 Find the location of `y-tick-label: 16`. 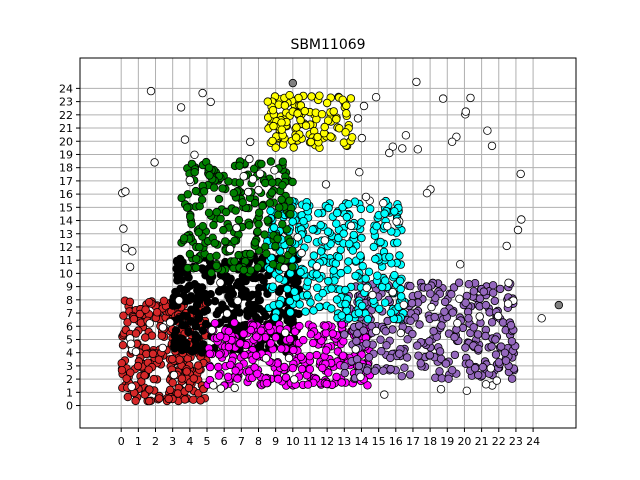

y-tick-label: 16 is located at coordinates (66, 194).